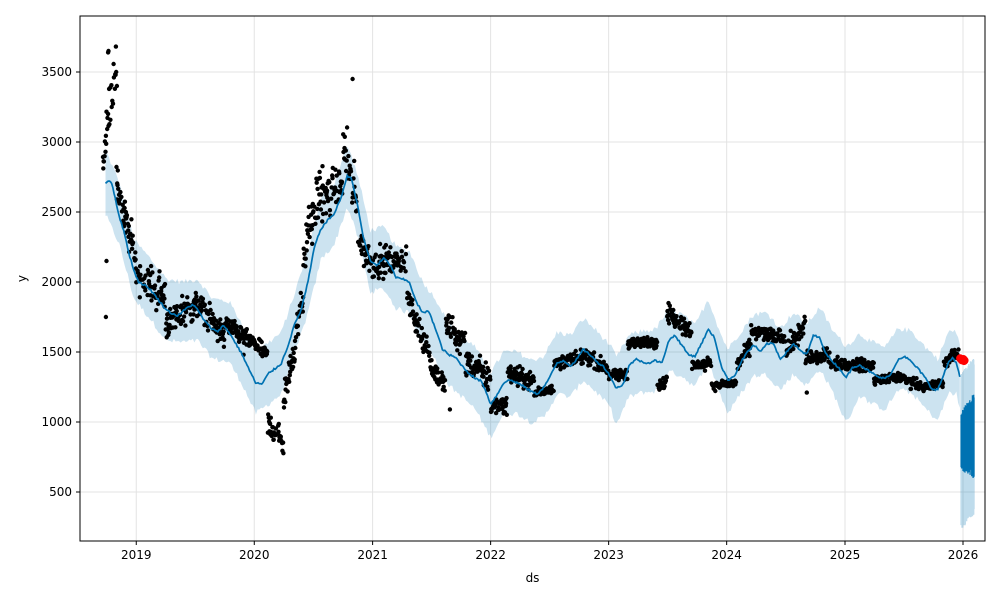  What do you see at coordinates (490, 555) in the screenshot?
I see `x-tick-label: 2022` at bounding box center [490, 555].